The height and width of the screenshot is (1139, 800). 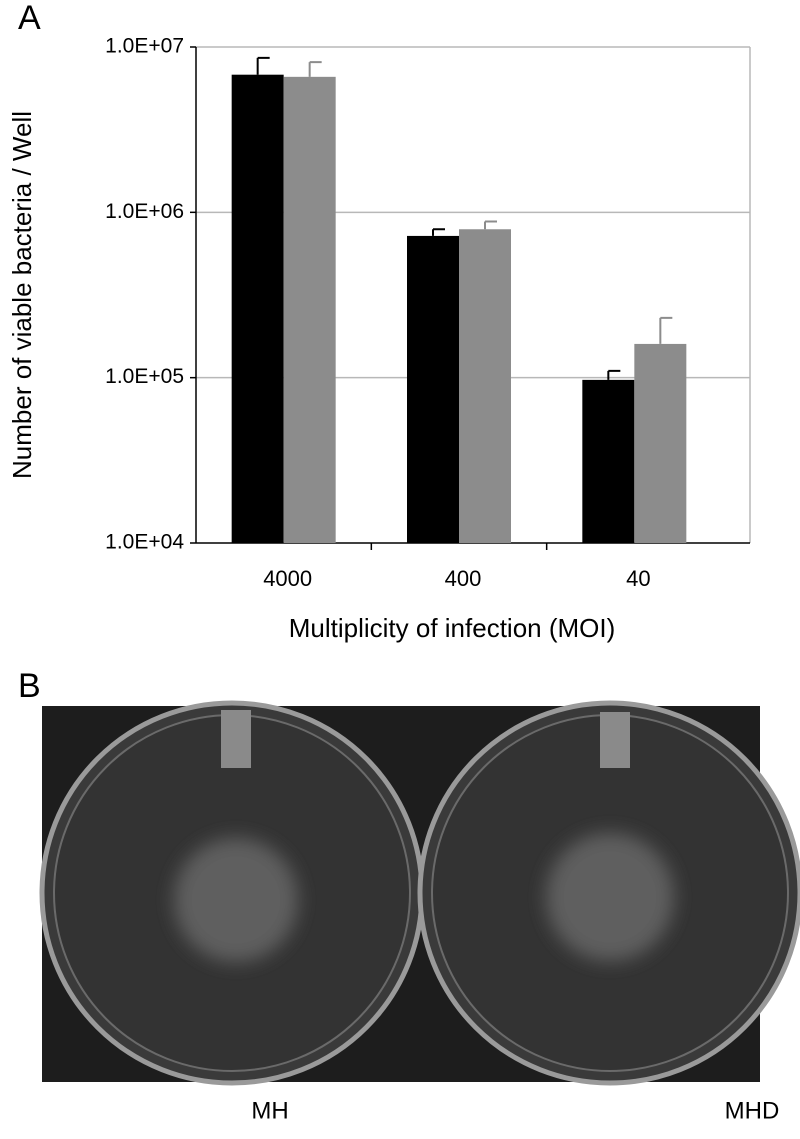 I want to click on y-tick-label: 1.0E+06, so click(x=144, y=211).